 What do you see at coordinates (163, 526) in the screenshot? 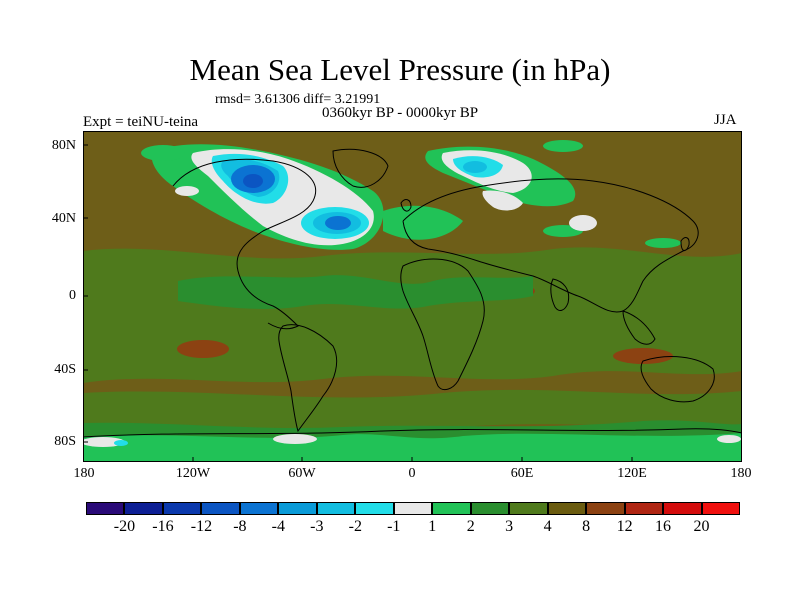
I see `colorbar-label: -16` at bounding box center [163, 526].